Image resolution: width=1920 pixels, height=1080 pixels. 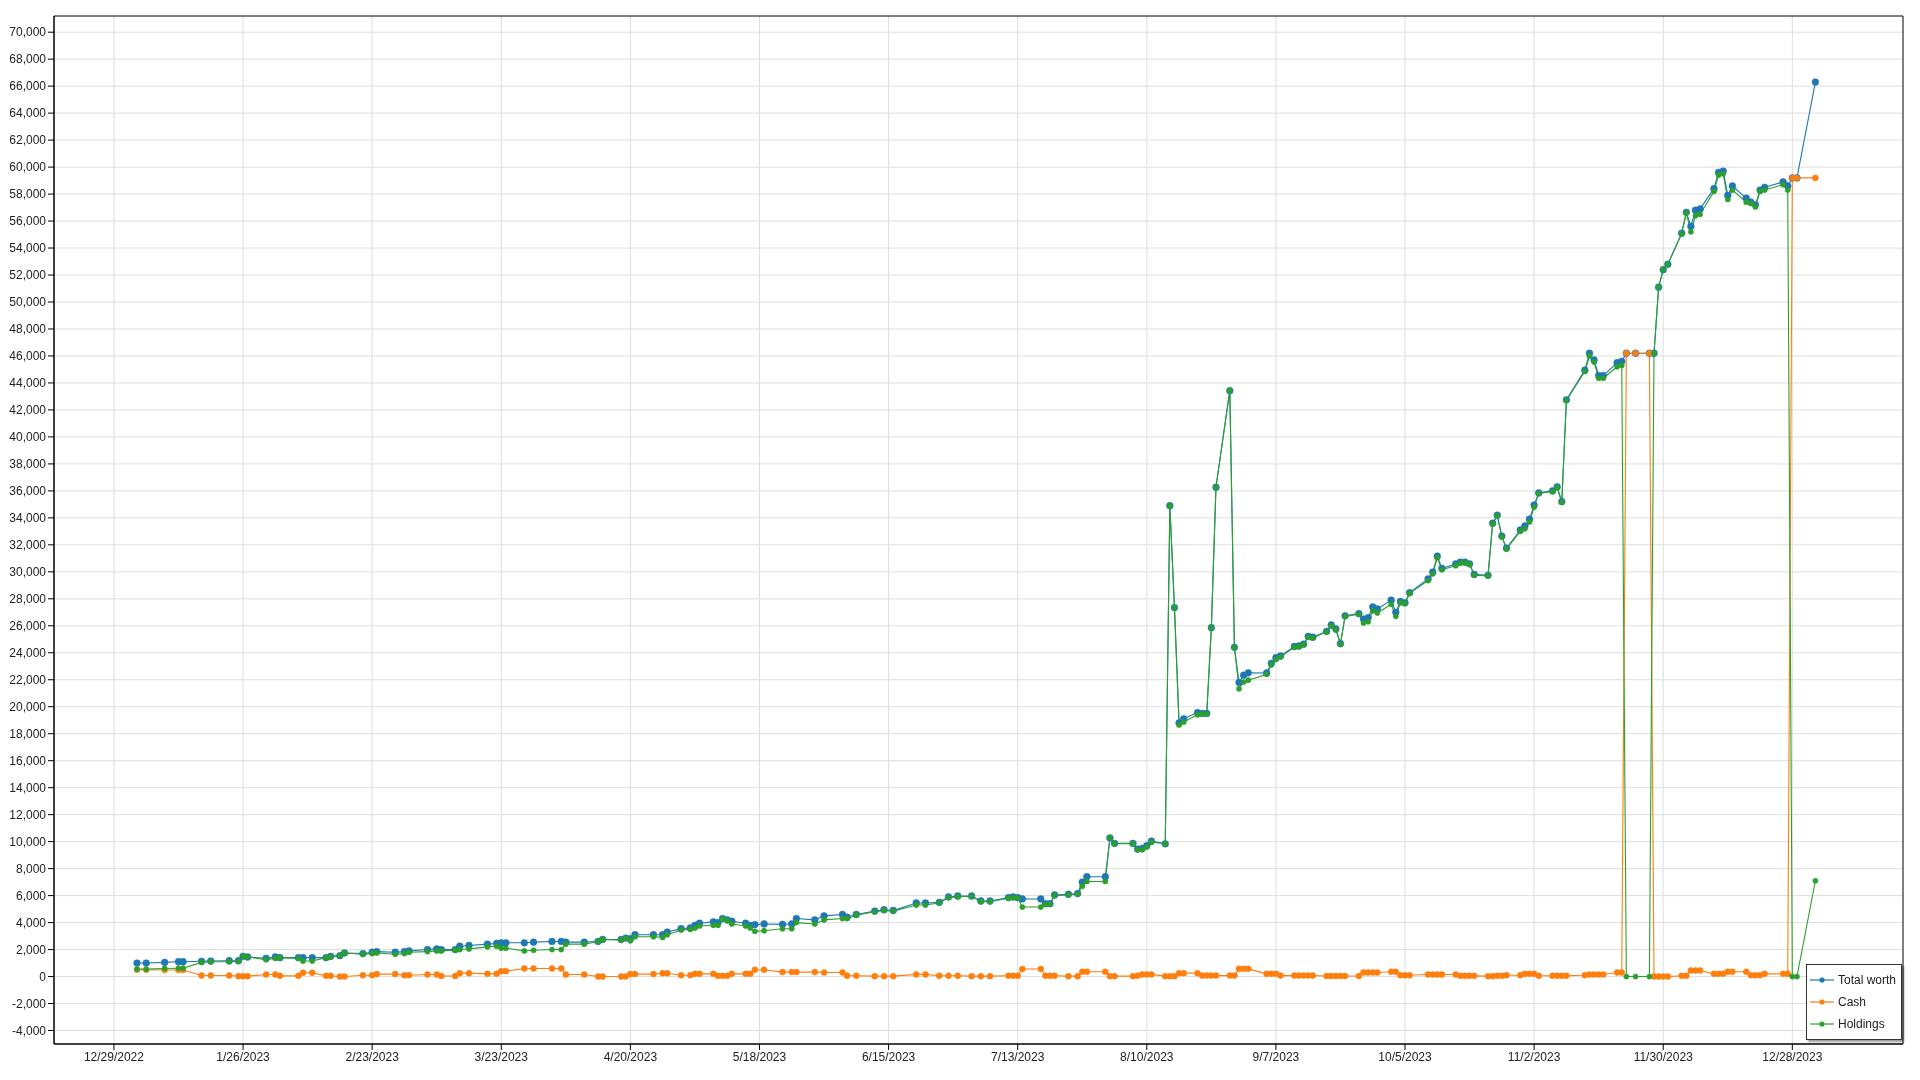 I want to click on y-tick-label: 50,000, so click(x=28, y=302).